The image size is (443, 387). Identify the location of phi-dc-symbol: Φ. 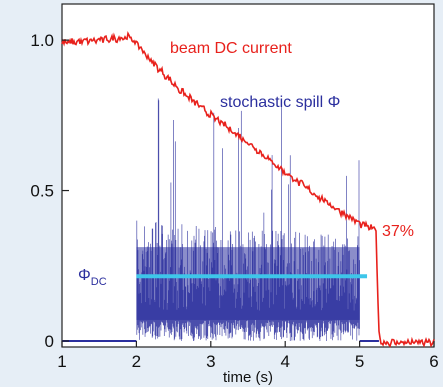
(84, 275).